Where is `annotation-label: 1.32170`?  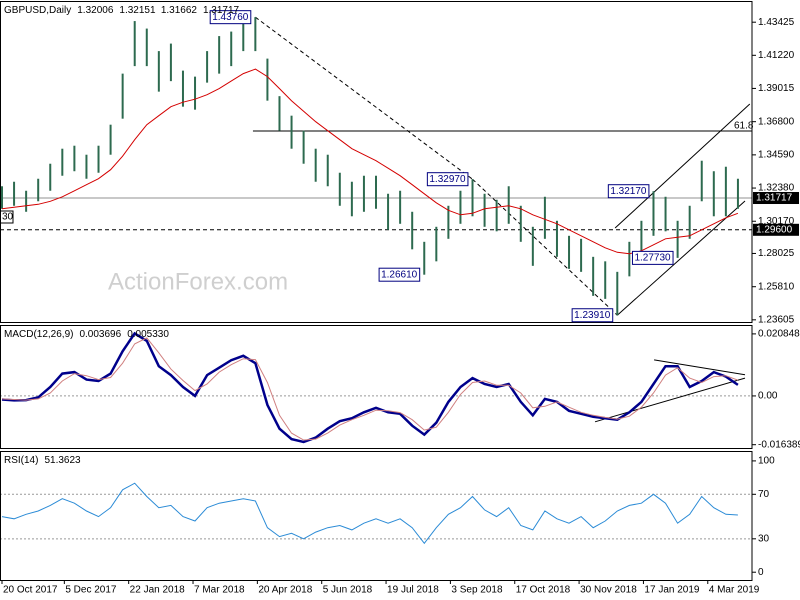
annotation-label: 1.32170 is located at coordinates (628, 191).